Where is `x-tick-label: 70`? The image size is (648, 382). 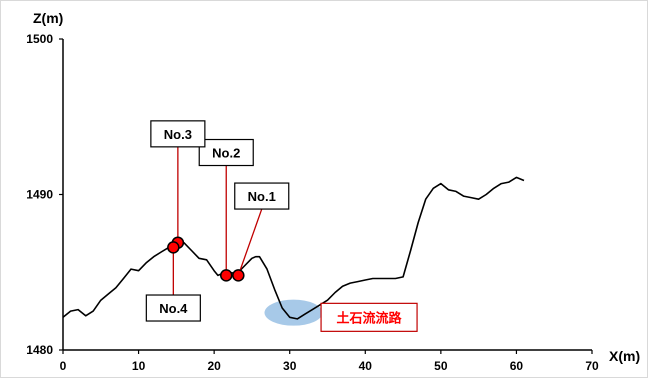
x-tick-label: 70 is located at coordinates (592, 366).